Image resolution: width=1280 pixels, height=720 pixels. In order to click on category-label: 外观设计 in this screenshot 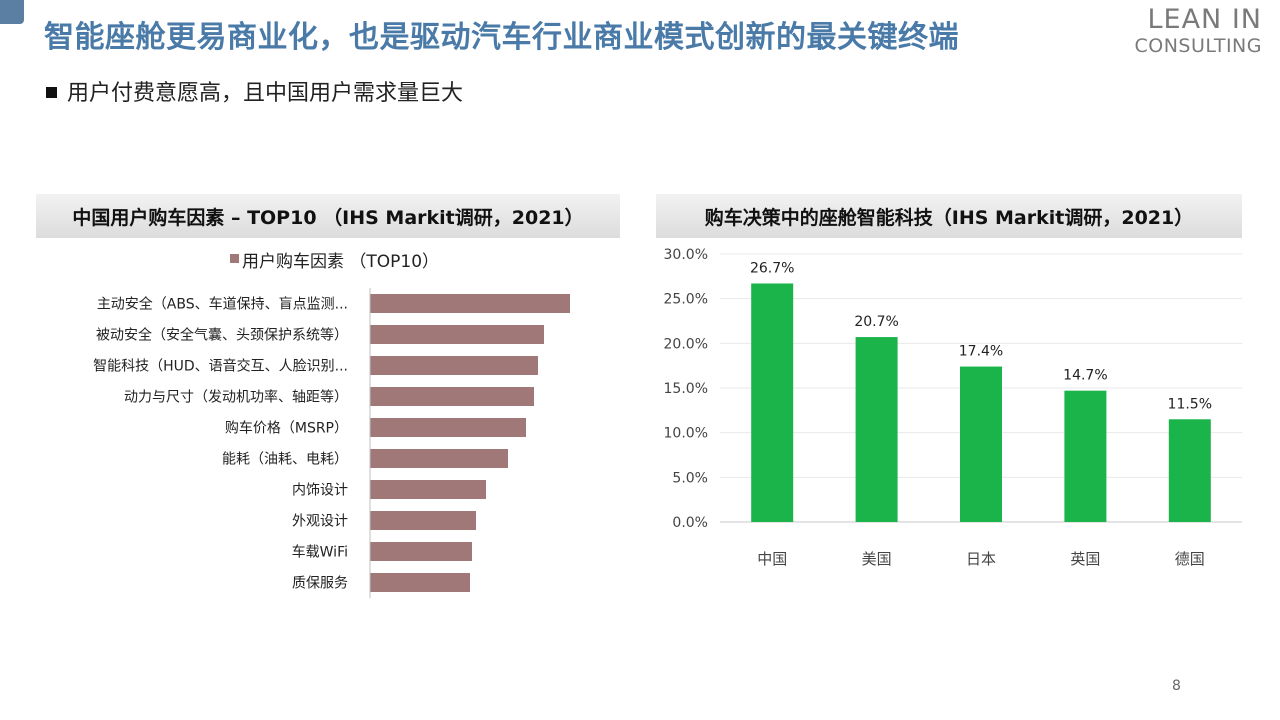, I will do `click(320, 522)`.